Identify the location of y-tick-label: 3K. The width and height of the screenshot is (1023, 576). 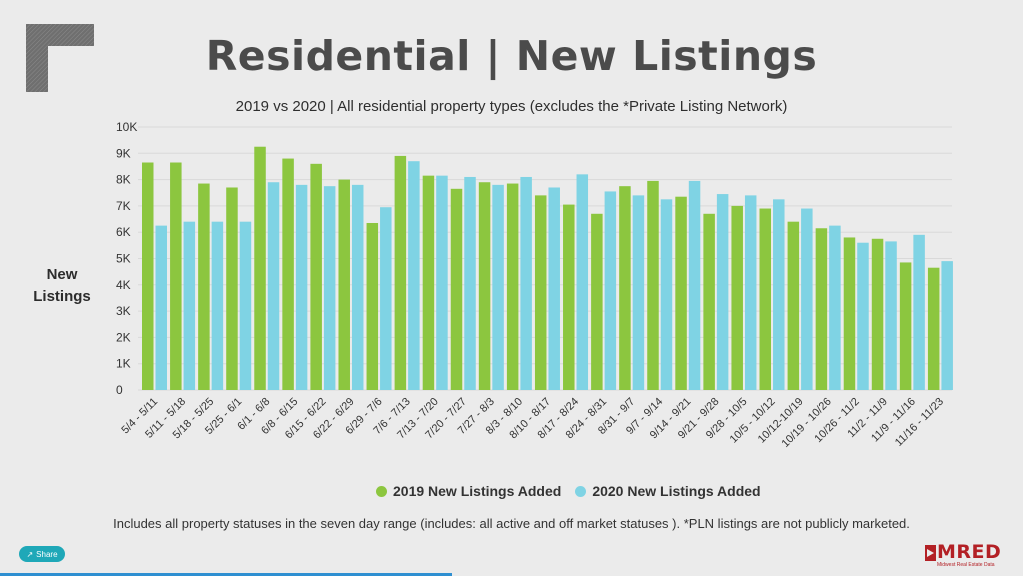
(123, 311).